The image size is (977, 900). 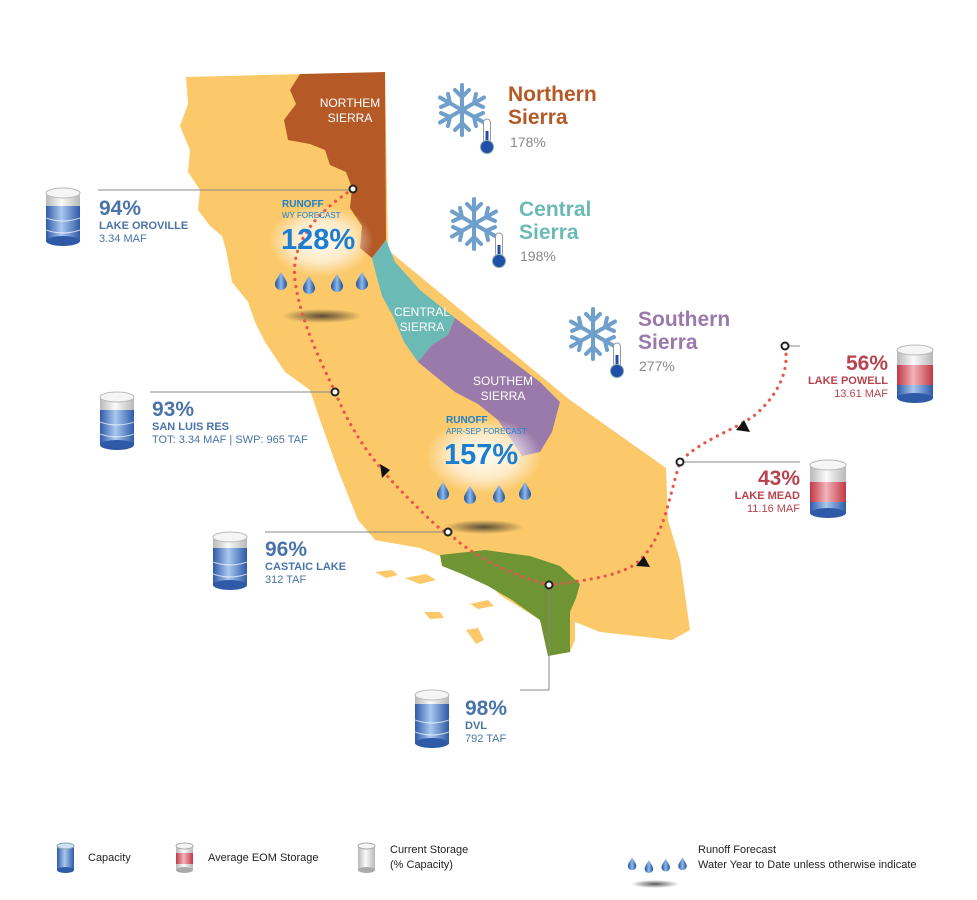 I want to click on southern-sierra-title: Southern Sierra, so click(x=684, y=331).